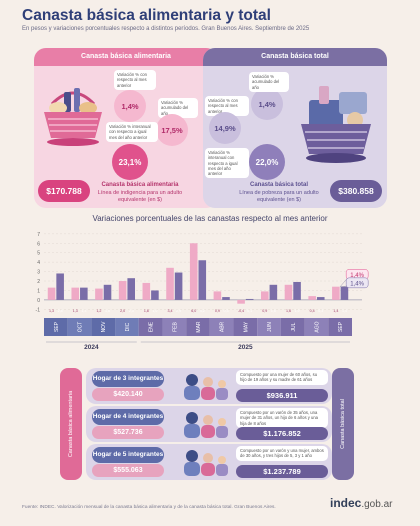 The height and width of the screenshot is (526, 420). Describe the element at coordinates (132, 80) in the screenshot. I see `cba-monthly-var-label: Variación % con respecto al mes anterior` at that location.